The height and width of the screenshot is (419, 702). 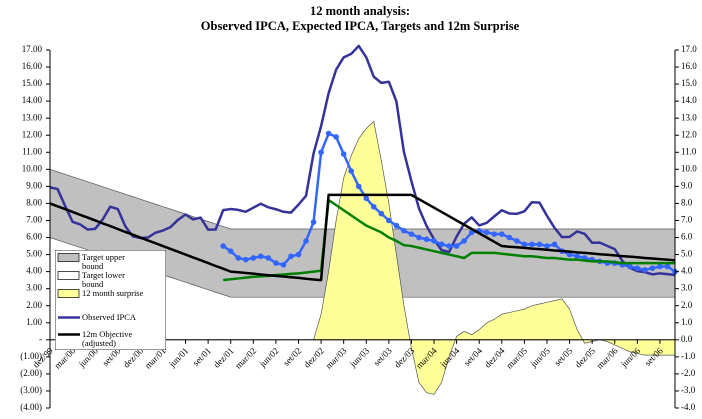 I want to click on x-tick-label: jun/01, so click(x=178, y=358).